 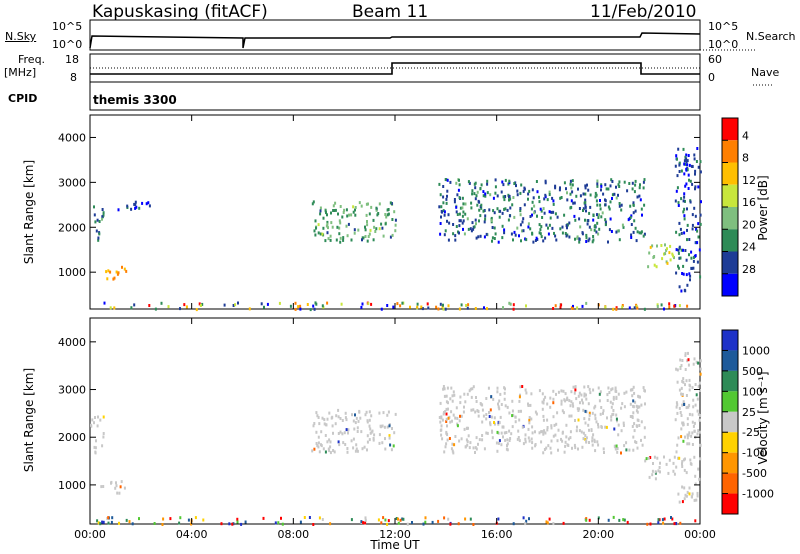 I want to click on colorbar-tick-label: 16, so click(x=749, y=202).